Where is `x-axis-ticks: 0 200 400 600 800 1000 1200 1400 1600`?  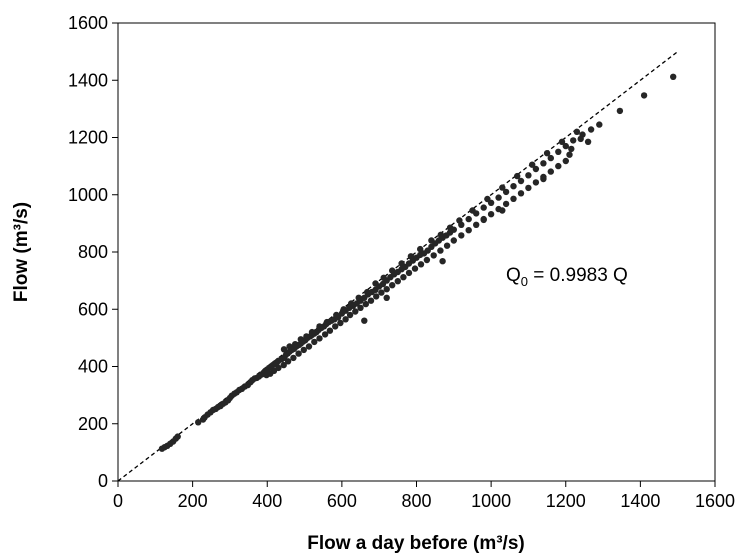 x-axis-ticks: 0 200 400 600 800 1000 1200 1400 1600 is located at coordinates (424, 496).